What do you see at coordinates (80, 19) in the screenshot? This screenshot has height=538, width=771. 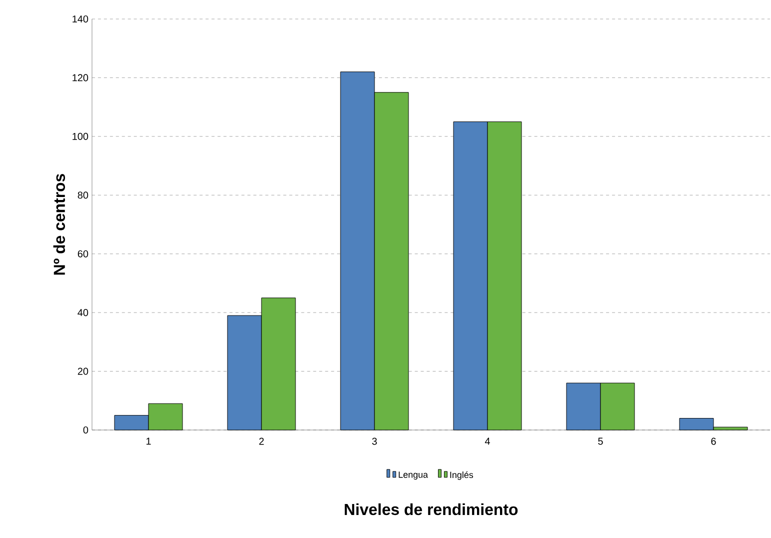 I see `y-tick-label: 140` at bounding box center [80, 19].